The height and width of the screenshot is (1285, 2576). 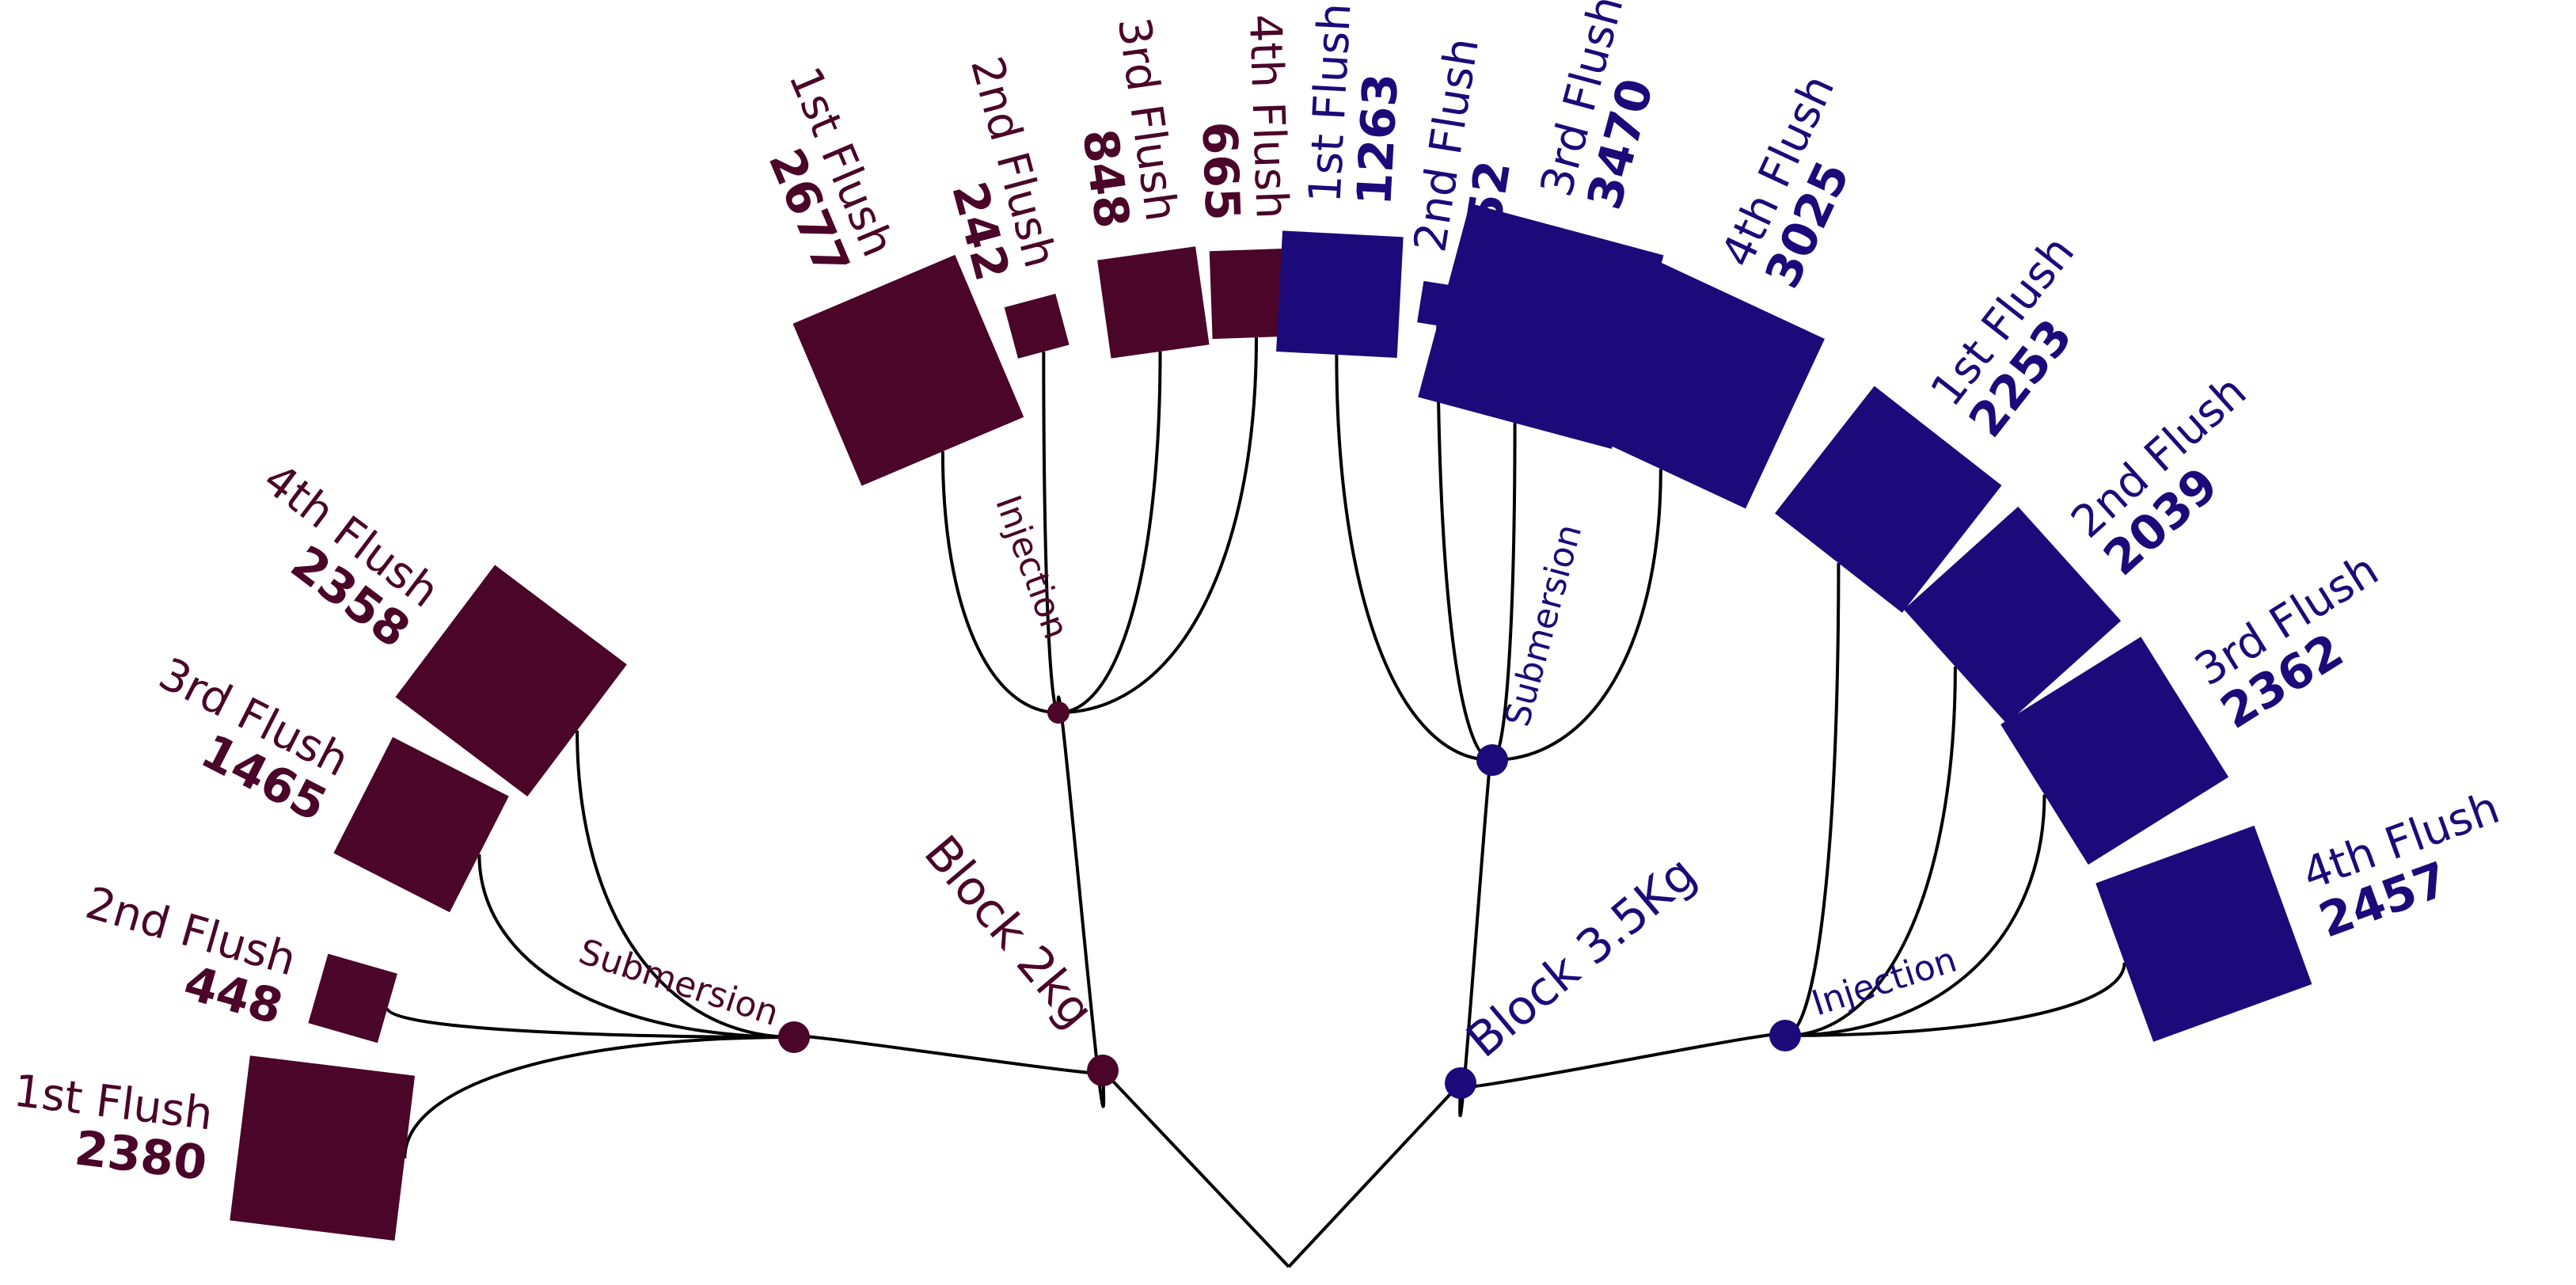 I want to click on method-label: Submersion, so click(x=679, y=983).